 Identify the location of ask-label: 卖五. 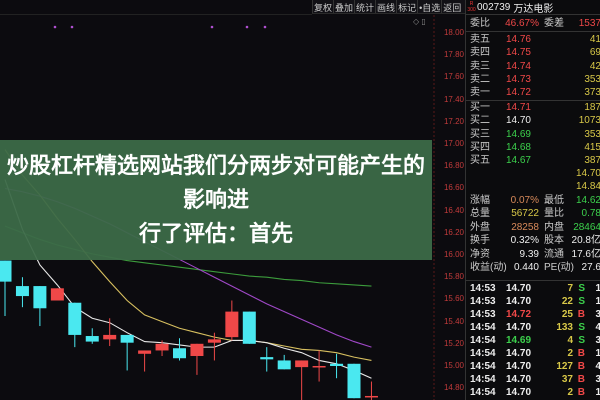
(480, 39).